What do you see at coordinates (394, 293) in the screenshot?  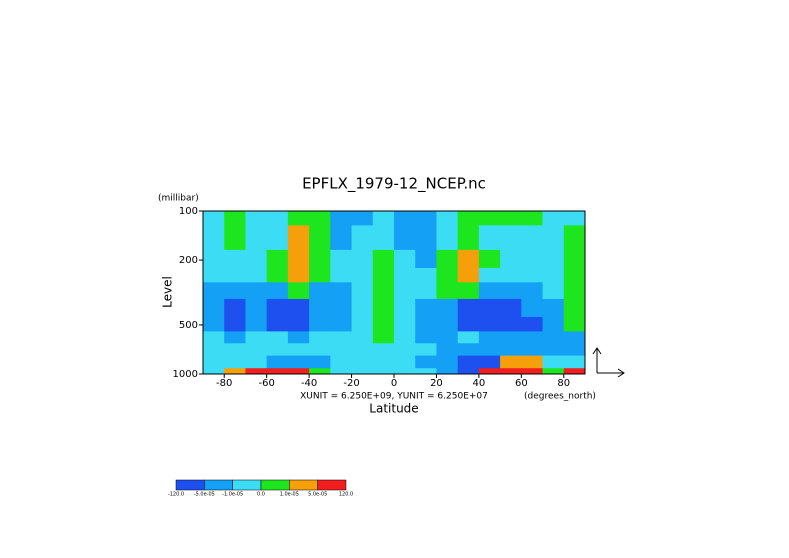 I see `contour-field` at bounding box center [394, 293].